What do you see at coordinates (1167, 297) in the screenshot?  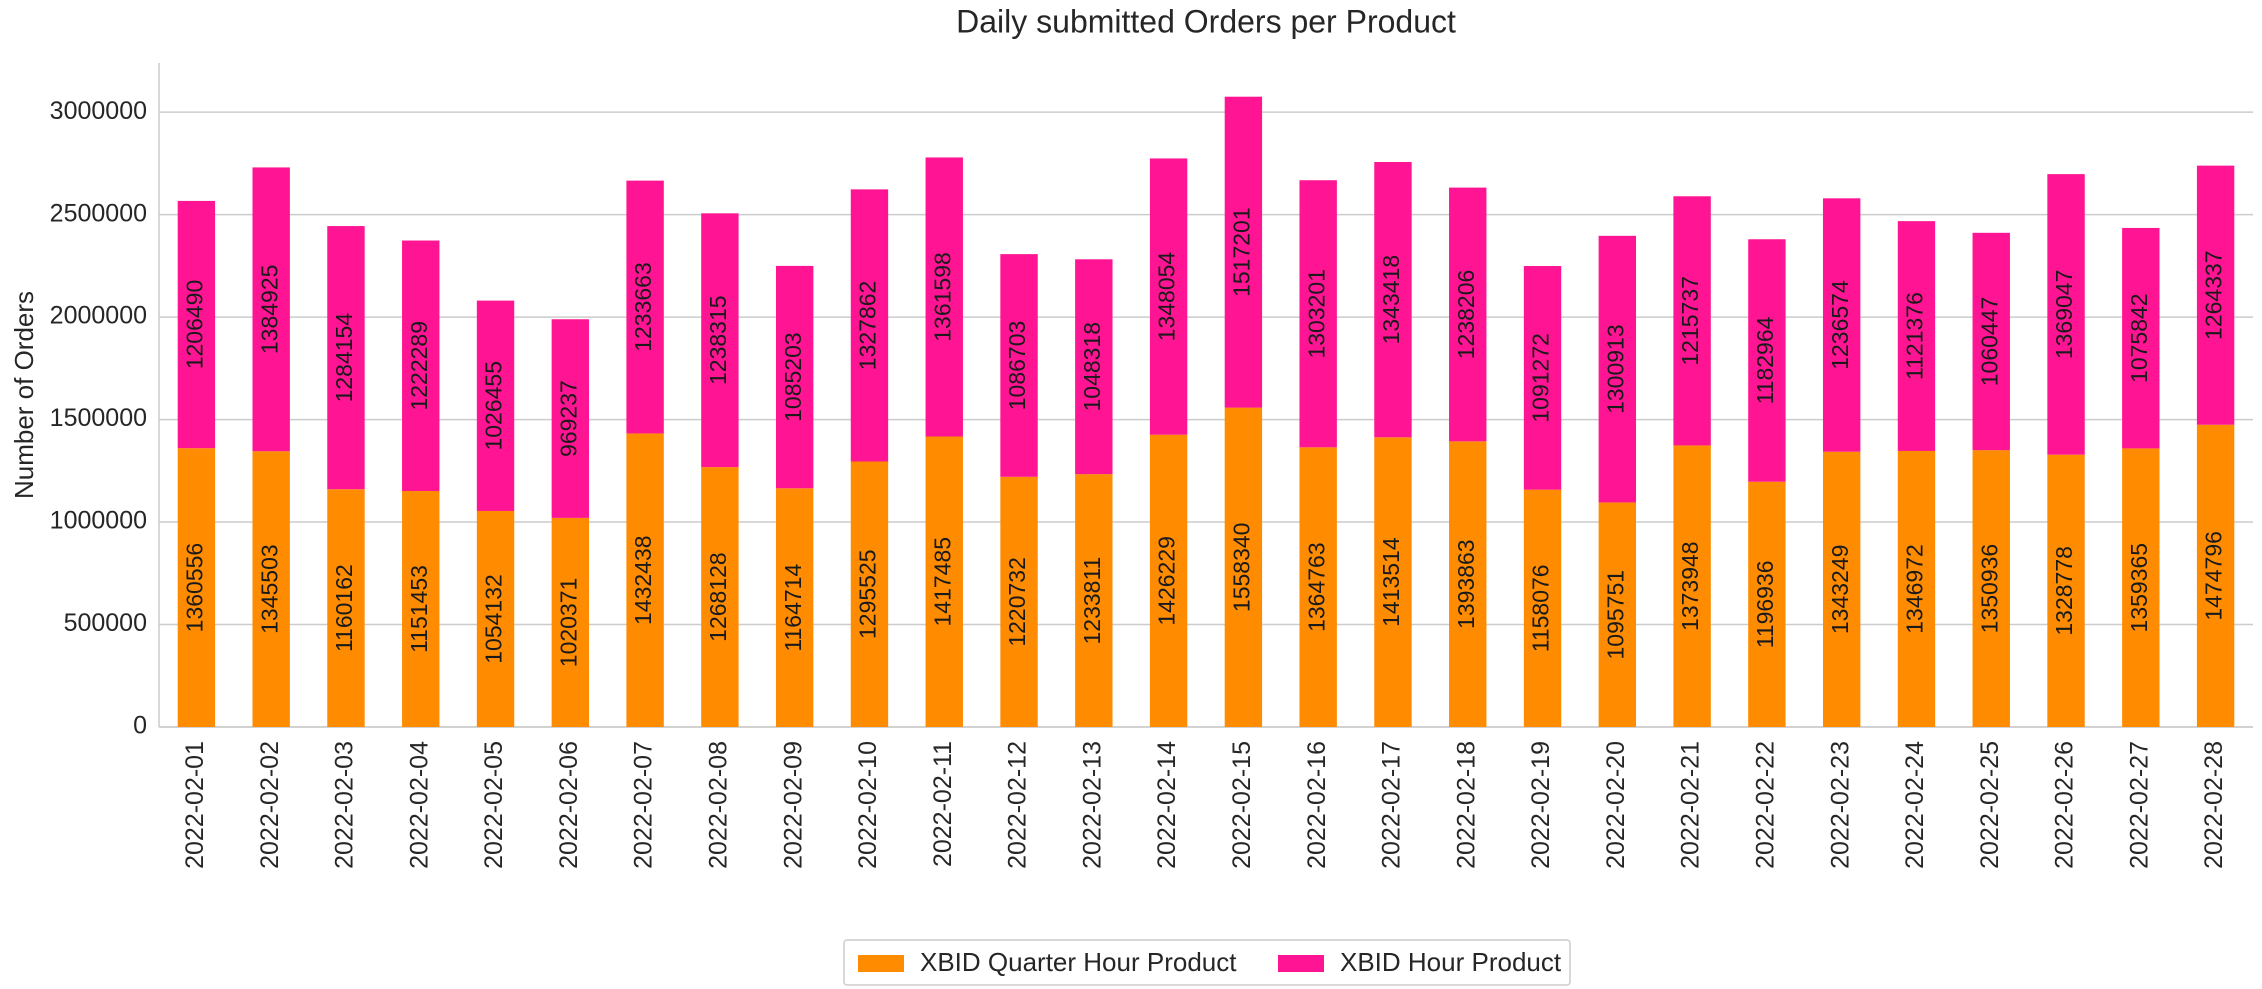 I see `data-label: 1348054` at bounding box center [1167, 297].